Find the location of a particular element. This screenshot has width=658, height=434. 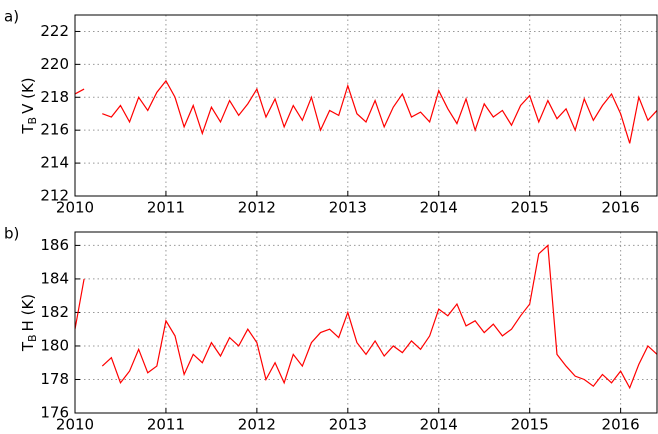

y-axis-label: TB H (K) is located at coordinates (29, 323).